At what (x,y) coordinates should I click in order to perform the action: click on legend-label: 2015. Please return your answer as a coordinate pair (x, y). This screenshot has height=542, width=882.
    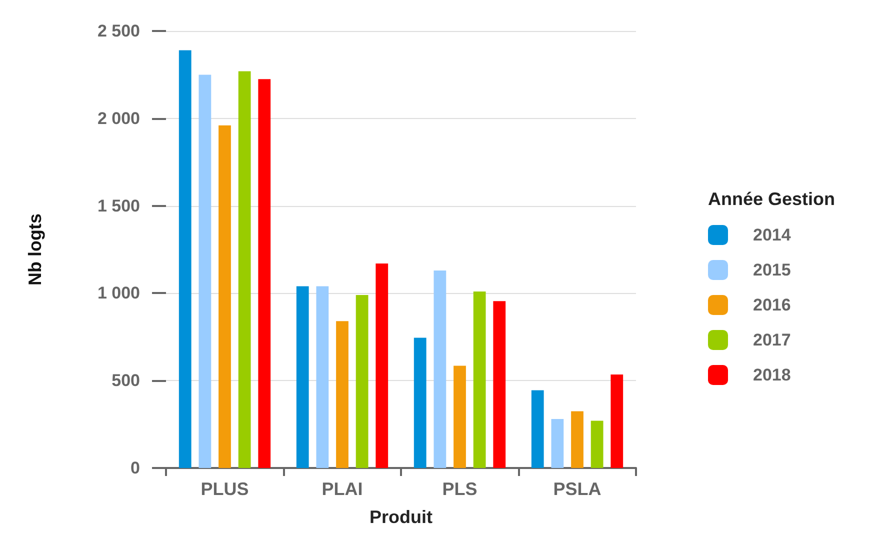
    Looking at the image, I should click on (772, 270).